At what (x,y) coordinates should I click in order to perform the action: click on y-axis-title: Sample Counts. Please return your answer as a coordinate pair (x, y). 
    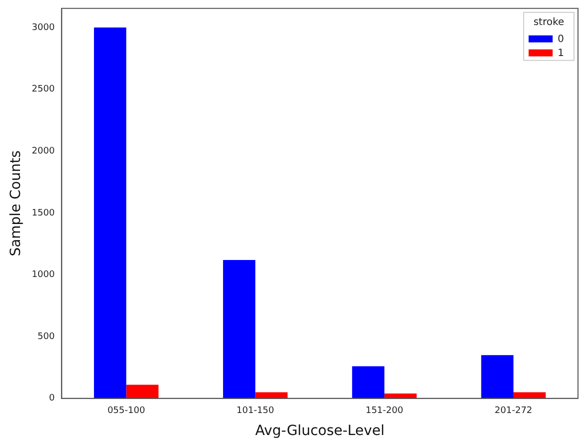
    Looking at the image, I should click on (16, 203).